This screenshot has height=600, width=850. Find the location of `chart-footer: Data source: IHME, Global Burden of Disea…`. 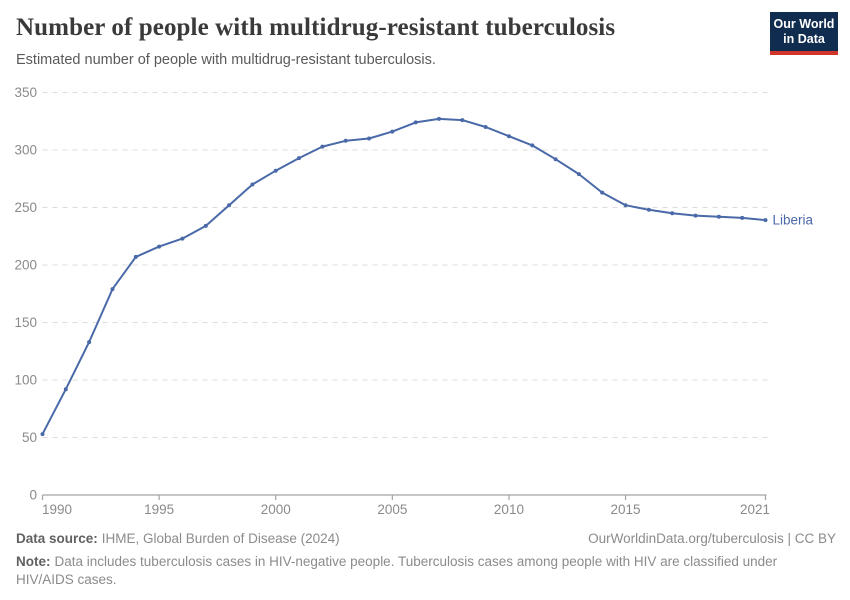

chart-footer: Data source: IHME, Global Burden of Disea… is located at coordinates (426, 559).